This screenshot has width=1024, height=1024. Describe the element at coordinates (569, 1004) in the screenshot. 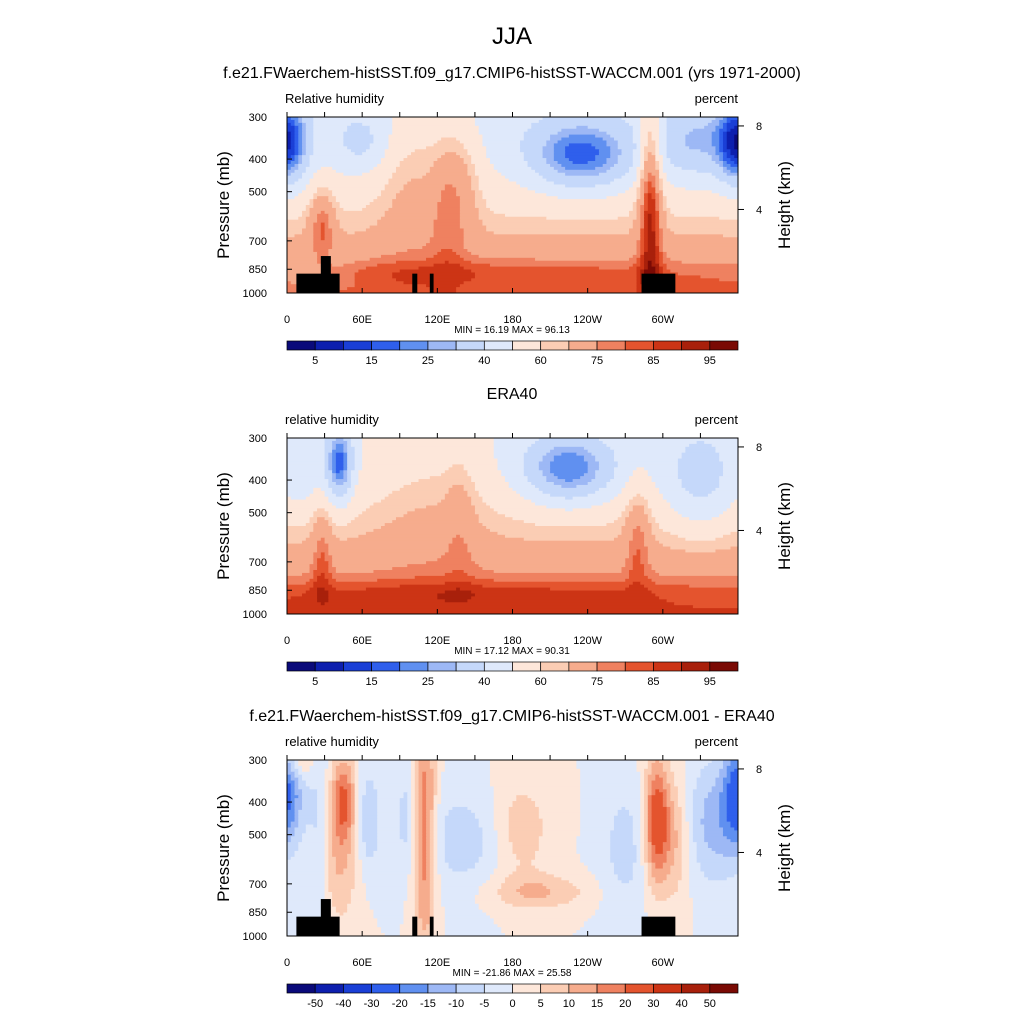

I see `colorbar-label: 10` at that location.